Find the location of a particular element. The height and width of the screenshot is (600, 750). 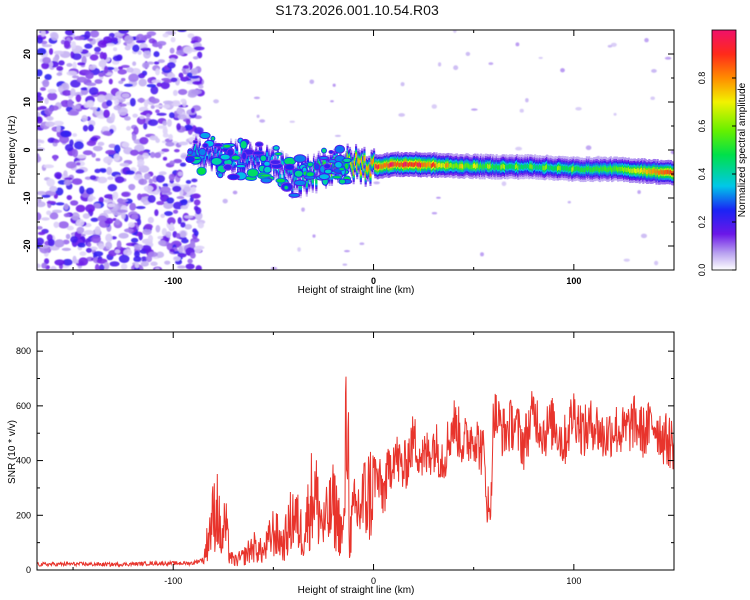

y-tick-label: 800 is located at coordinates (23, 351).